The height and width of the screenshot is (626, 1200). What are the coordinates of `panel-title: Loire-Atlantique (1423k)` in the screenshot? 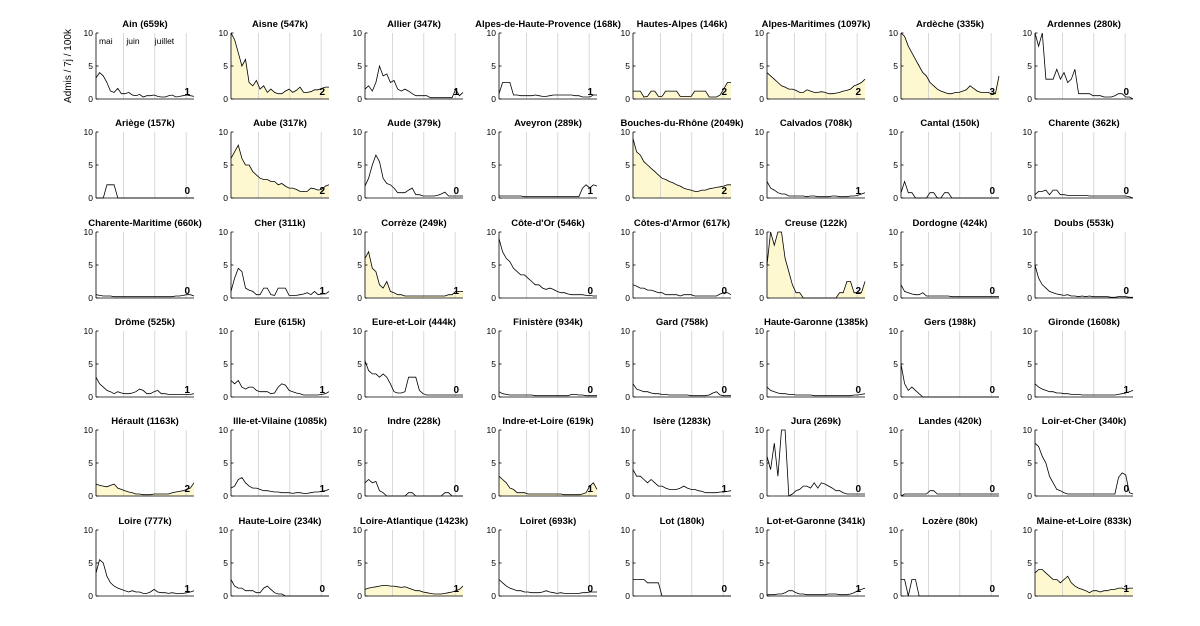 It's located at (414, 521).